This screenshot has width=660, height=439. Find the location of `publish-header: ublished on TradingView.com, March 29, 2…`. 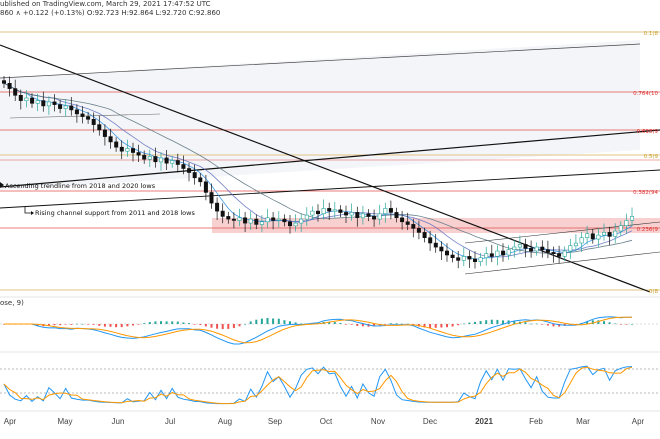

publish-header: ublished on TradingView.com, March 29, 2… is located at coordinates (105, 4).